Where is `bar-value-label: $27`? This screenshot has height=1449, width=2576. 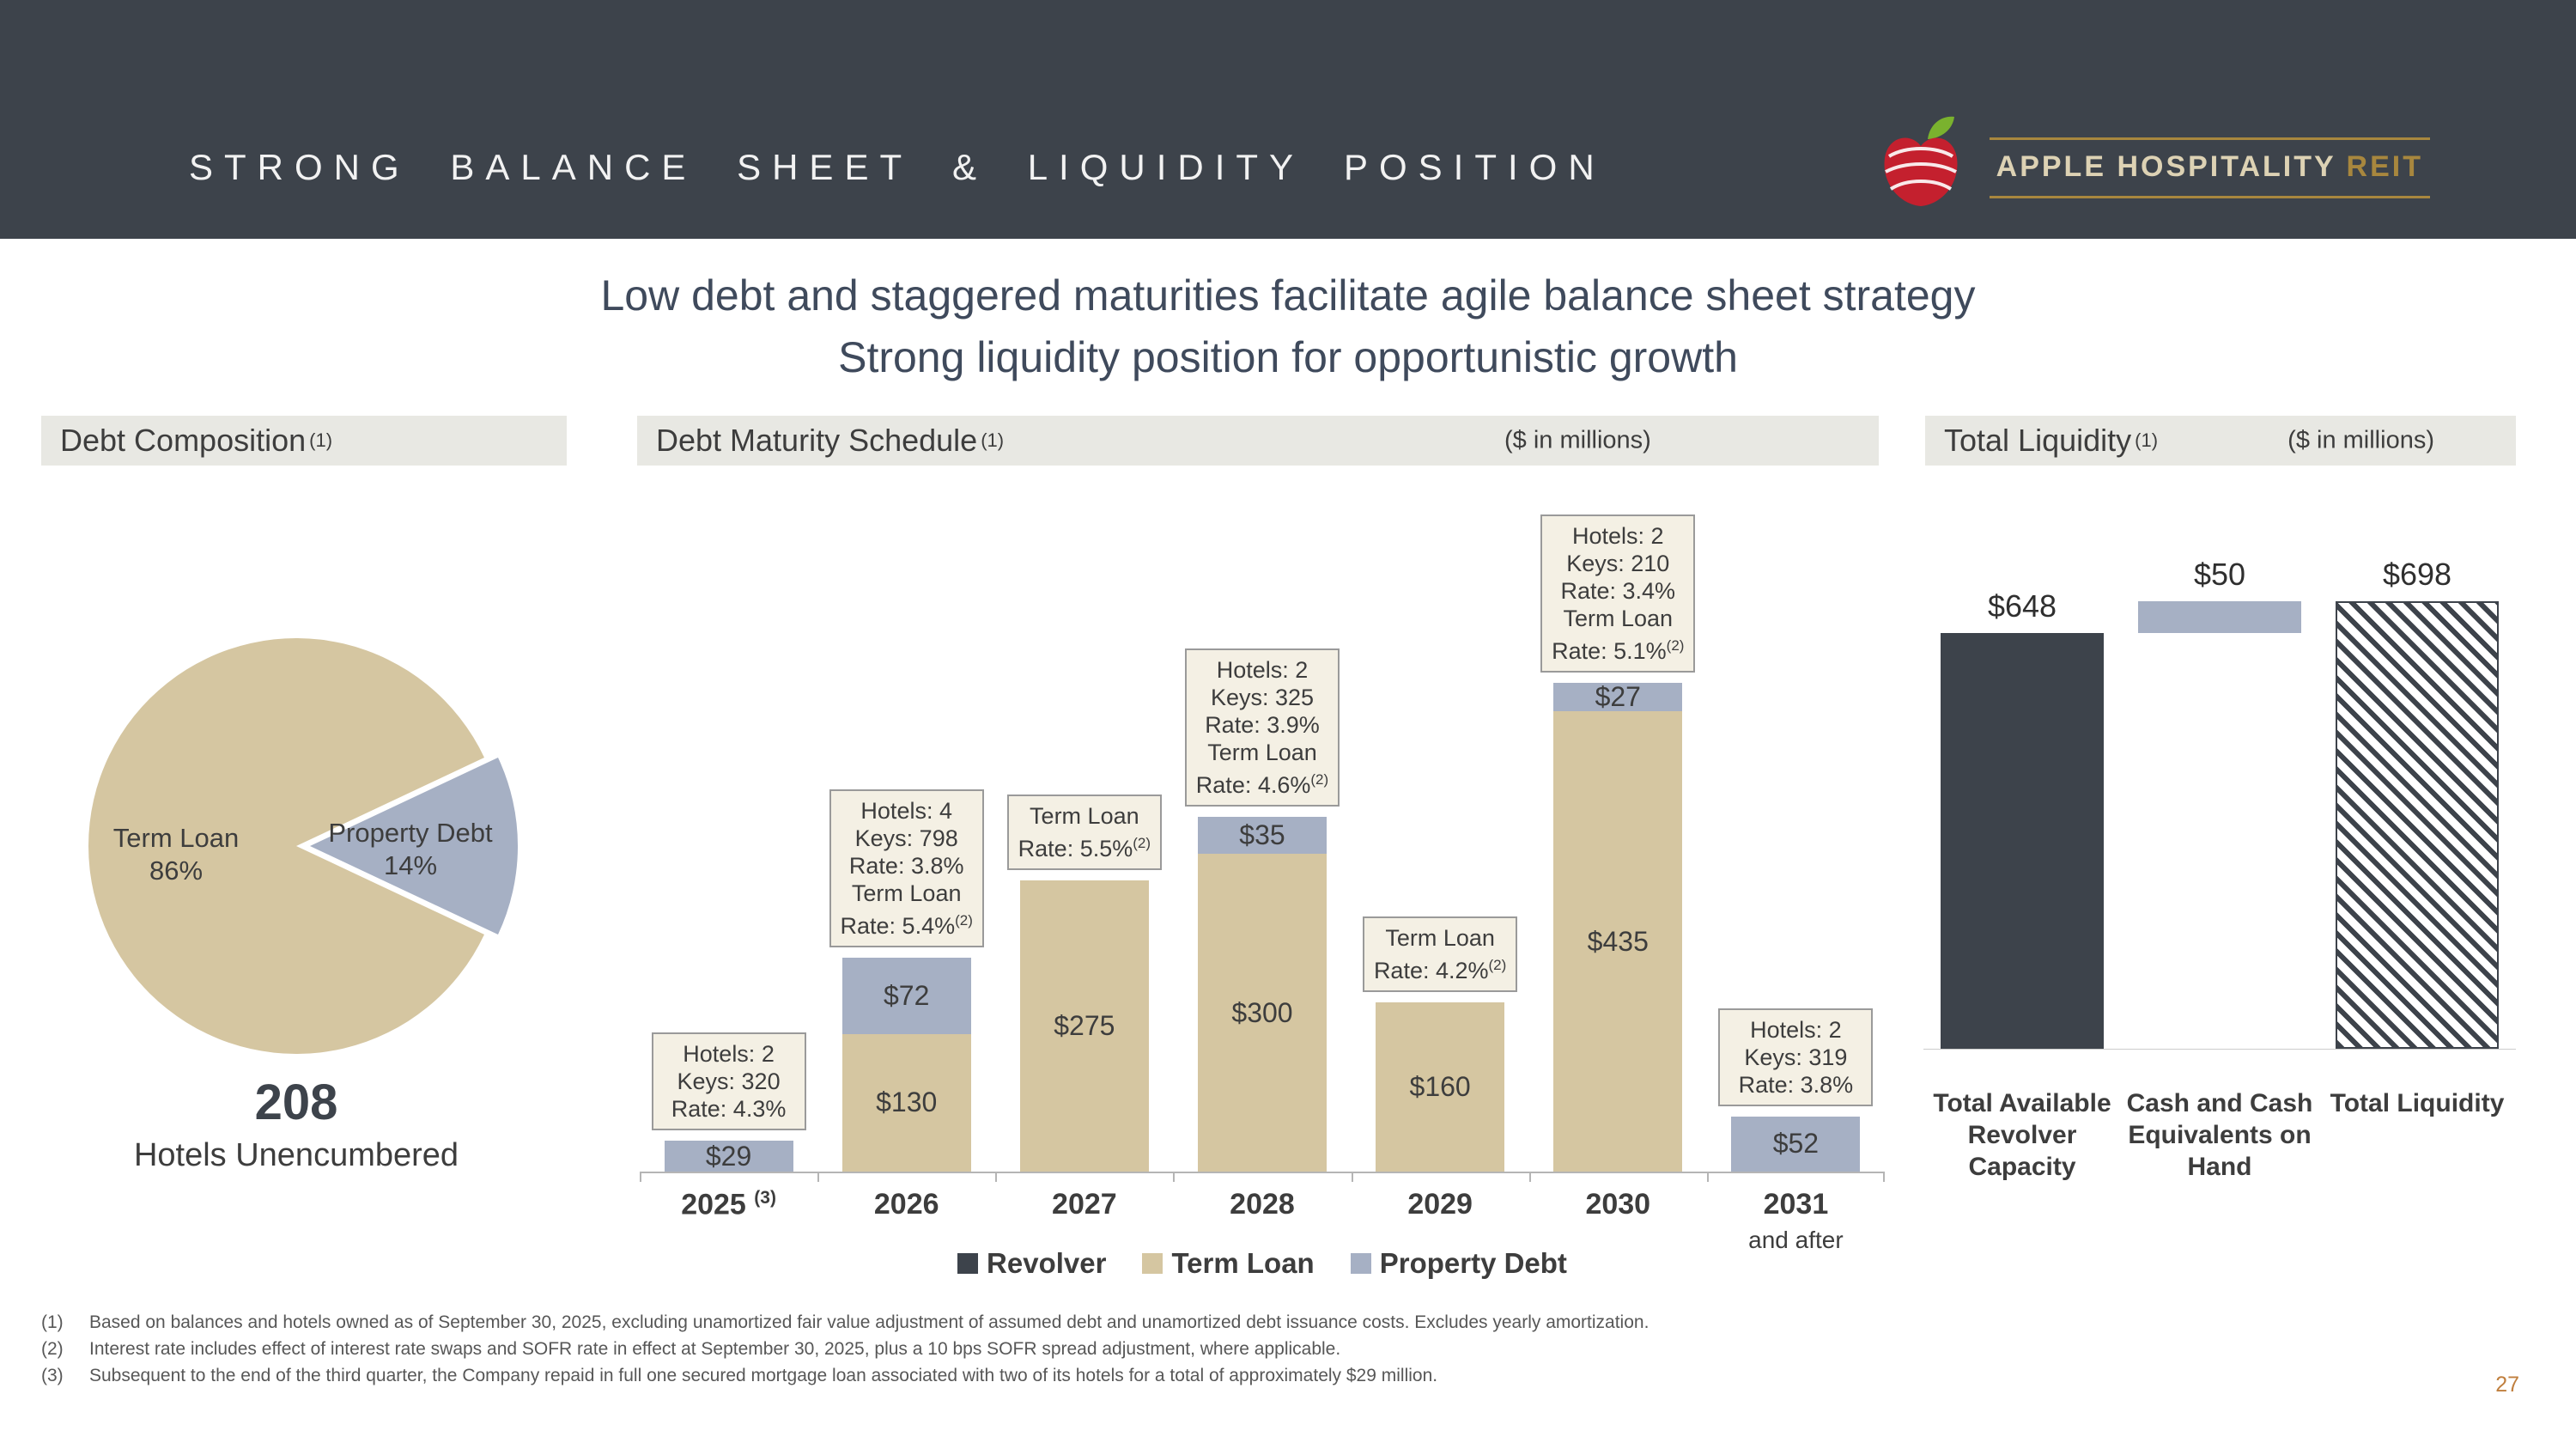
bar-value-label: $27 is located at coordinates (1618, 696).